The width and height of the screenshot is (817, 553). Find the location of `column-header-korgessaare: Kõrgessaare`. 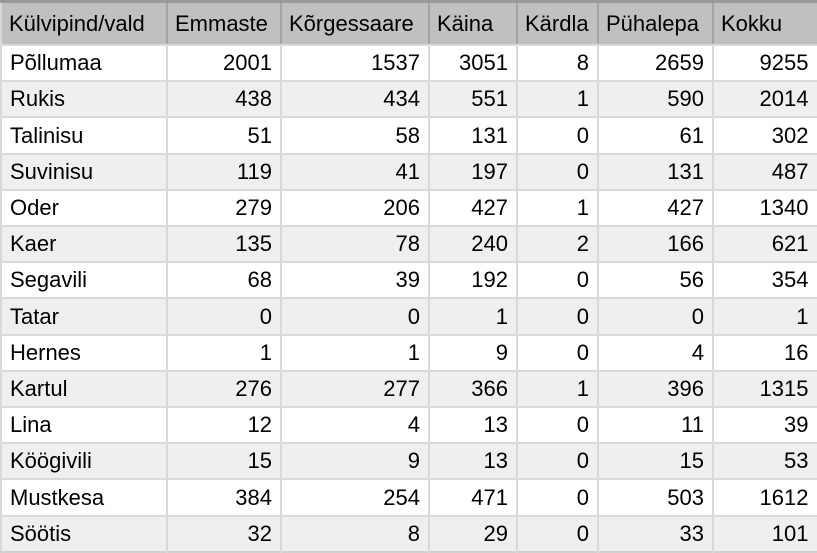

column-header-korgessaare: Kõrgessaare is located at coordinates (355, 23).